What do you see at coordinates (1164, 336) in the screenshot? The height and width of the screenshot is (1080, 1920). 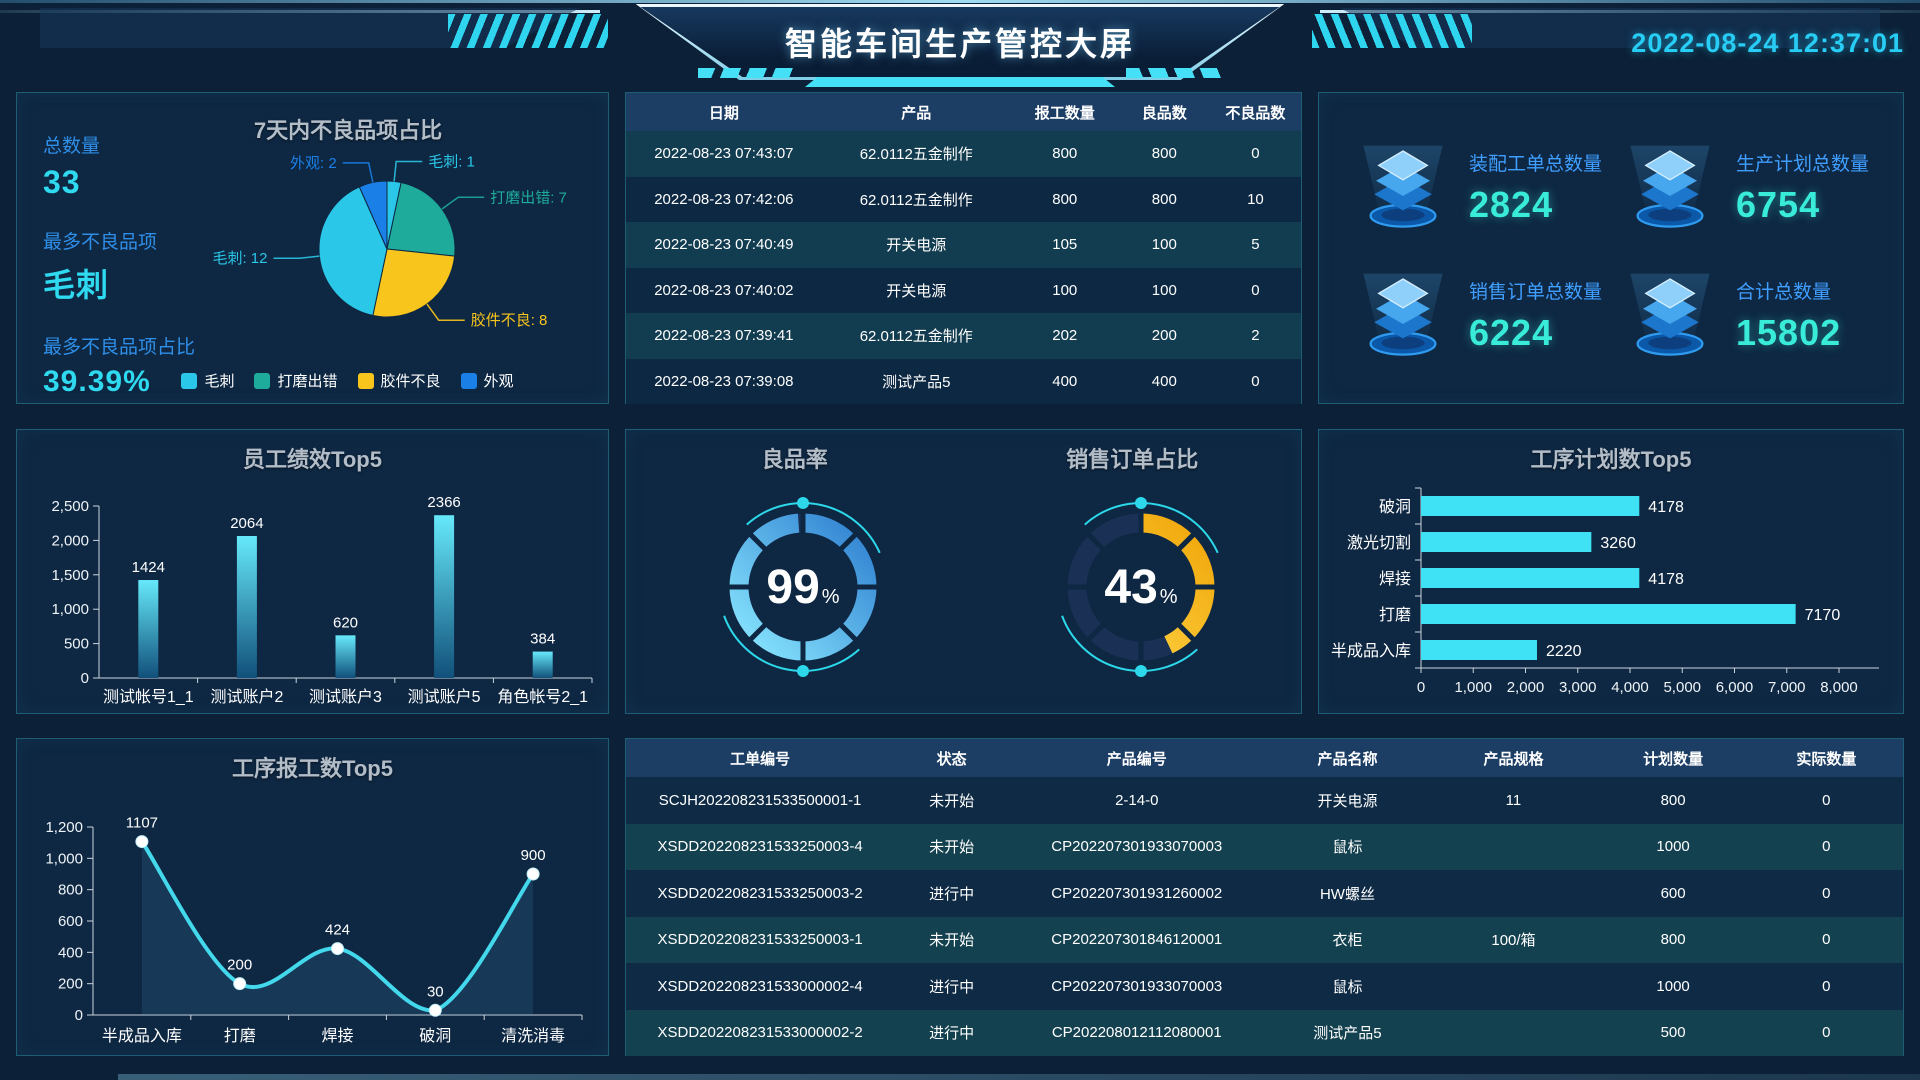 I see `table-cell: 200` at bounding box center [1164, 336].